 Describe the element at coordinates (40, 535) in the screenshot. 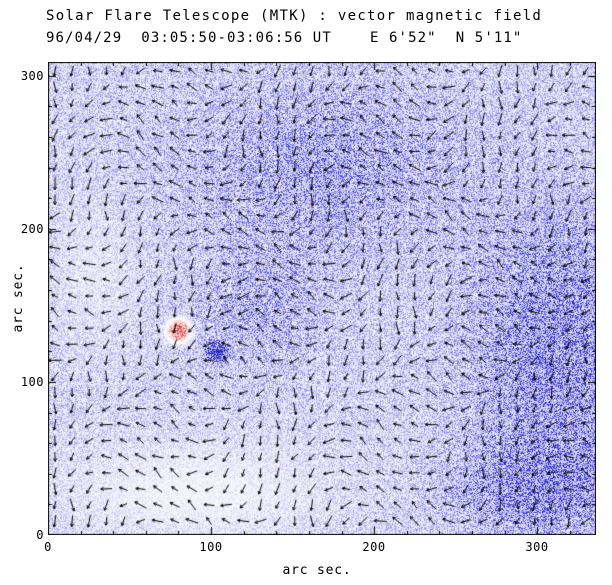

I see `y-tick-0: 0` at that location.